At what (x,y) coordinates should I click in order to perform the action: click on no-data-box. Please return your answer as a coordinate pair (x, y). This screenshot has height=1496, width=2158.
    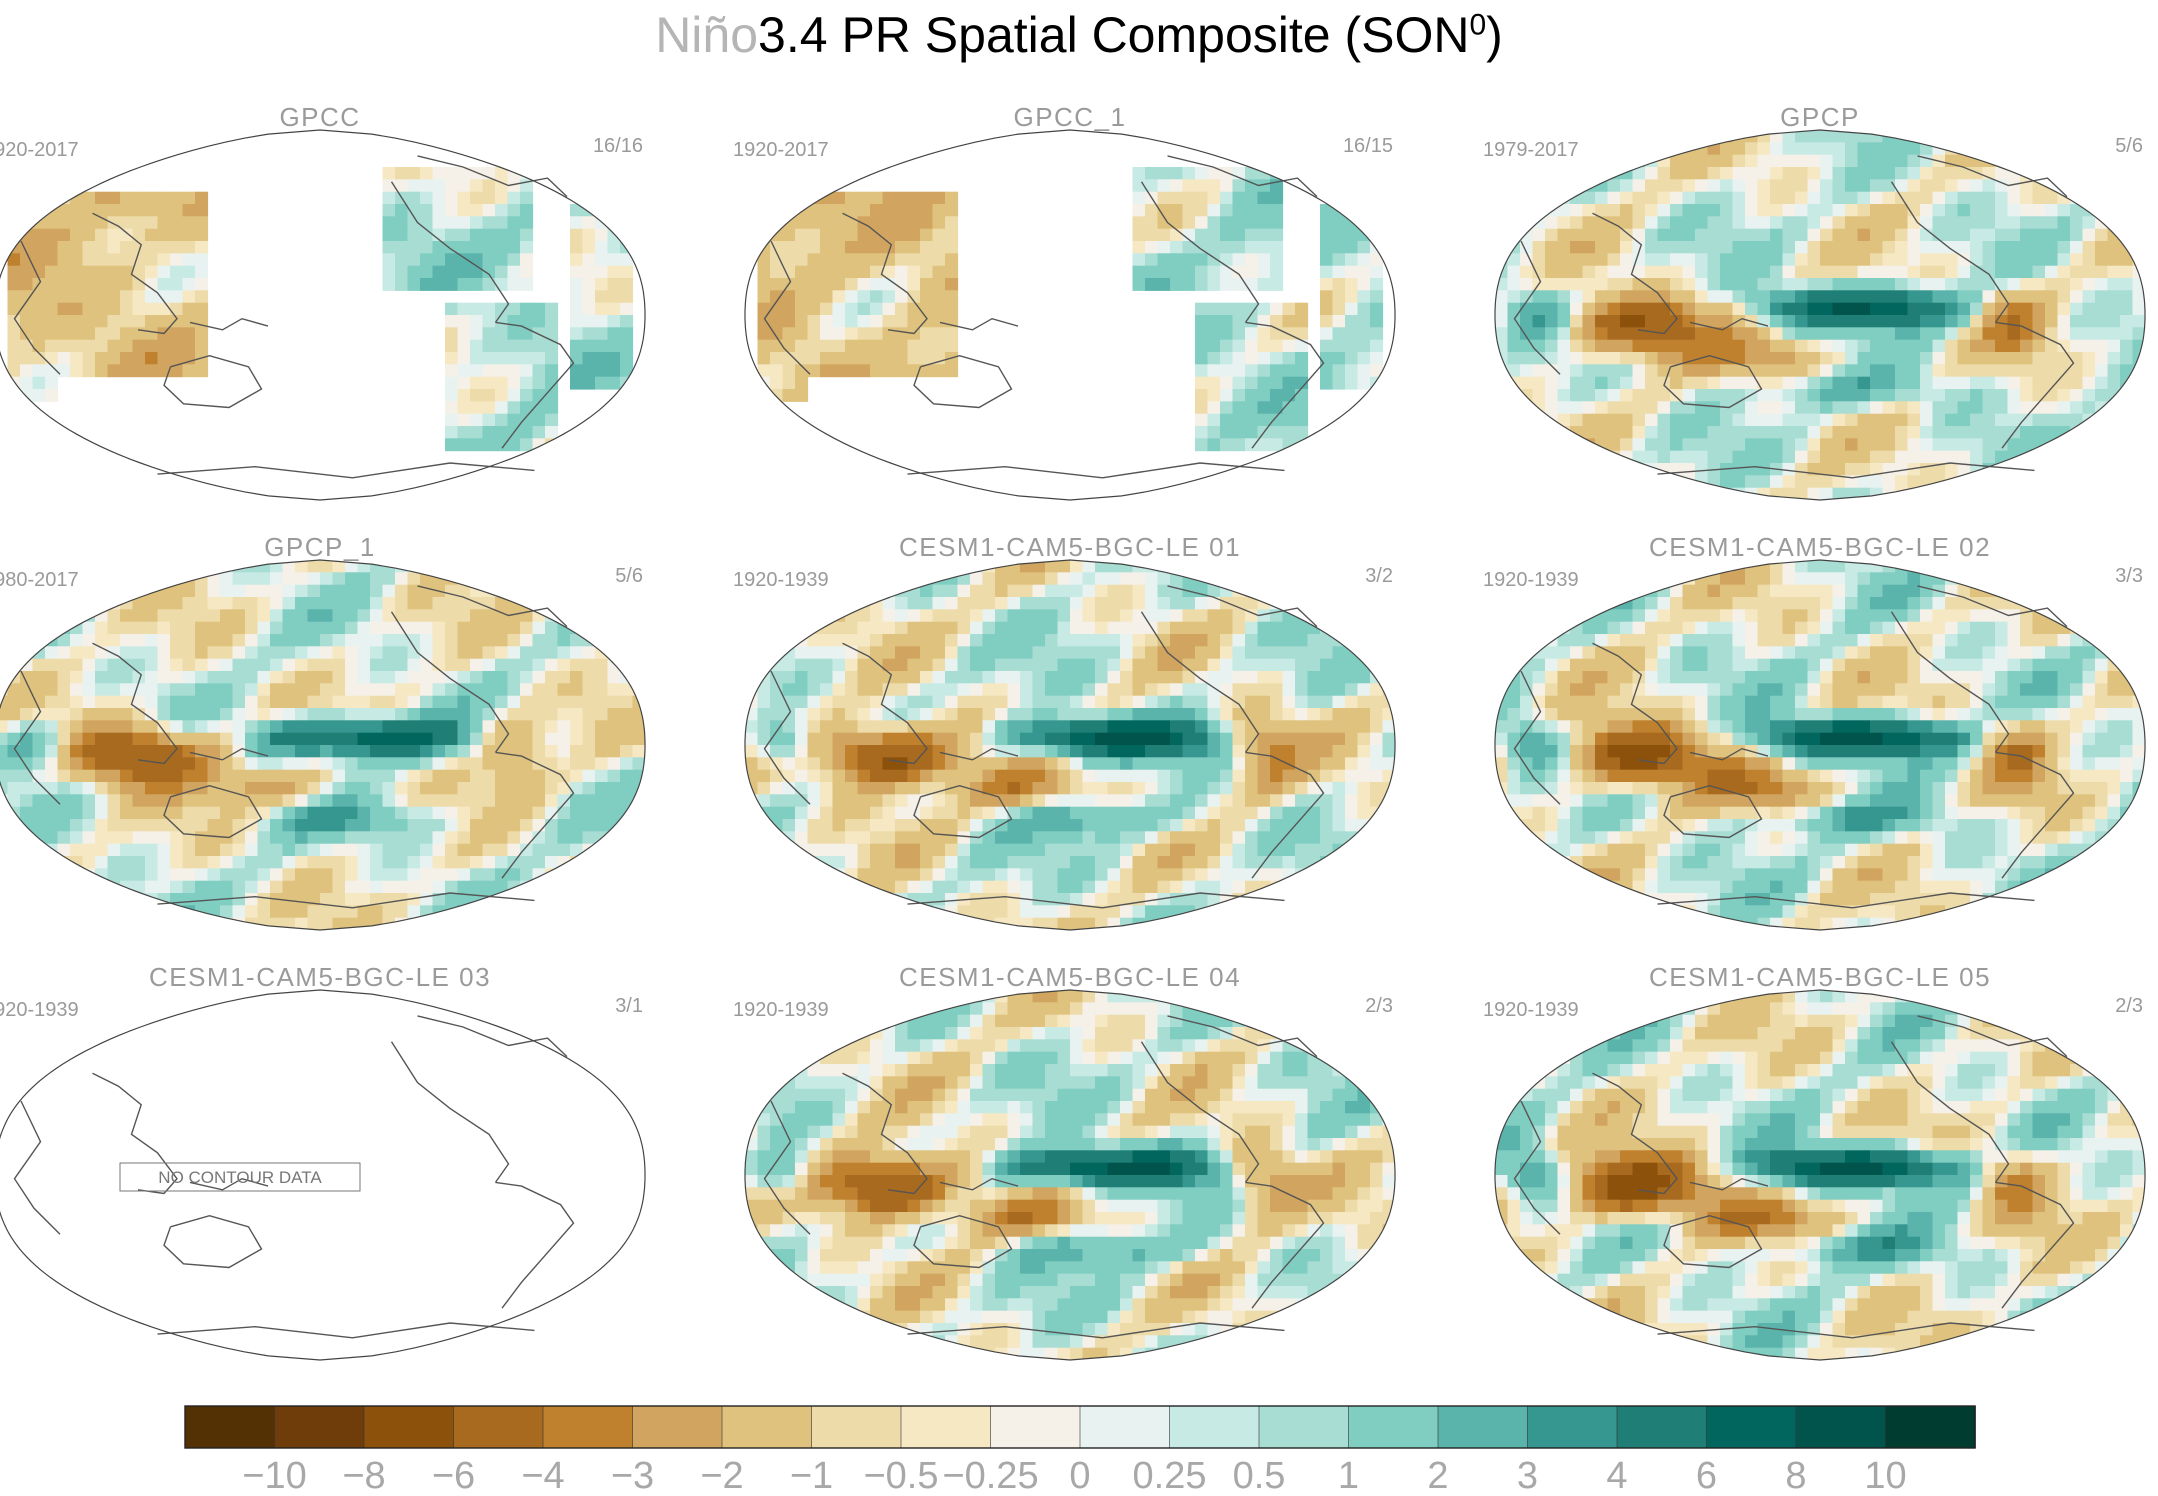
    Looking at the image, I should click on (240, 1177).